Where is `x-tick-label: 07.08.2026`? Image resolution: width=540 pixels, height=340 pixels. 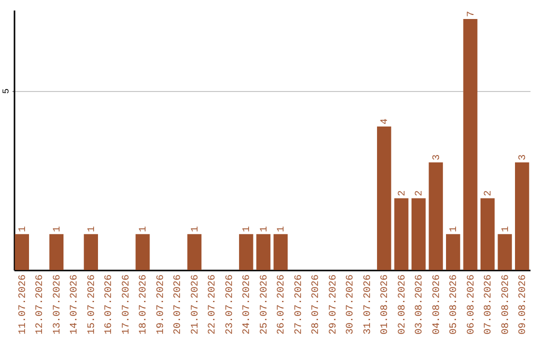 x-tick-label: 07.08.2026 is located at coordinates (489, 304).